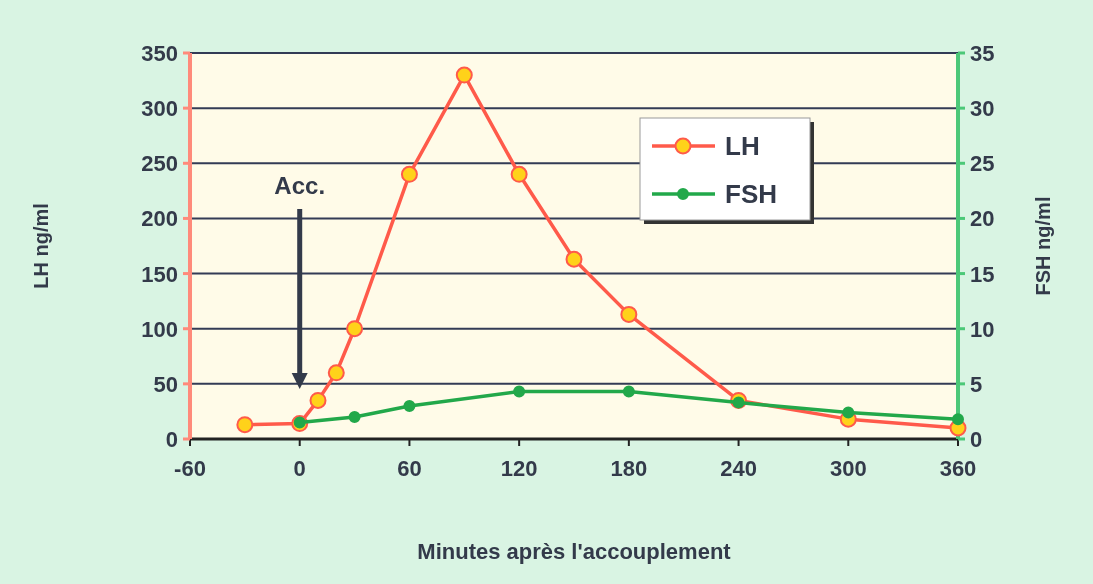  I want to click on y2-tick-label: 0, so click(976, 439).